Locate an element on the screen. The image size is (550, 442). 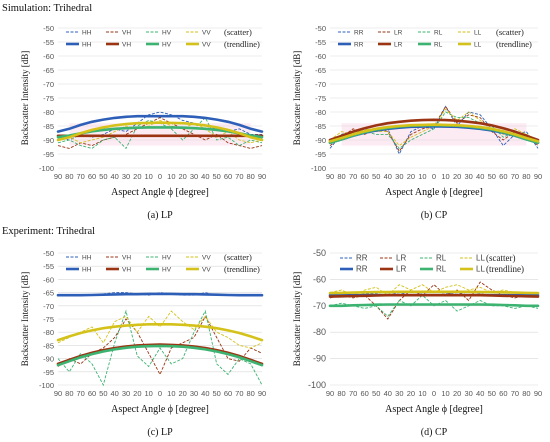
scatter-series-vh is located at coordinates (160, 133).